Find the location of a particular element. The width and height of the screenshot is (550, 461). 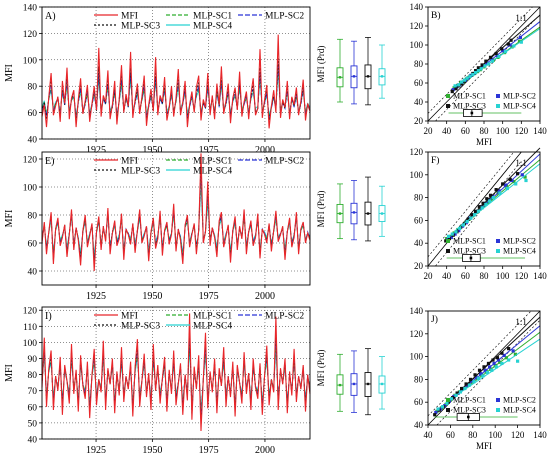

y-tick-label: 90 is located at coordinates (33, 360).